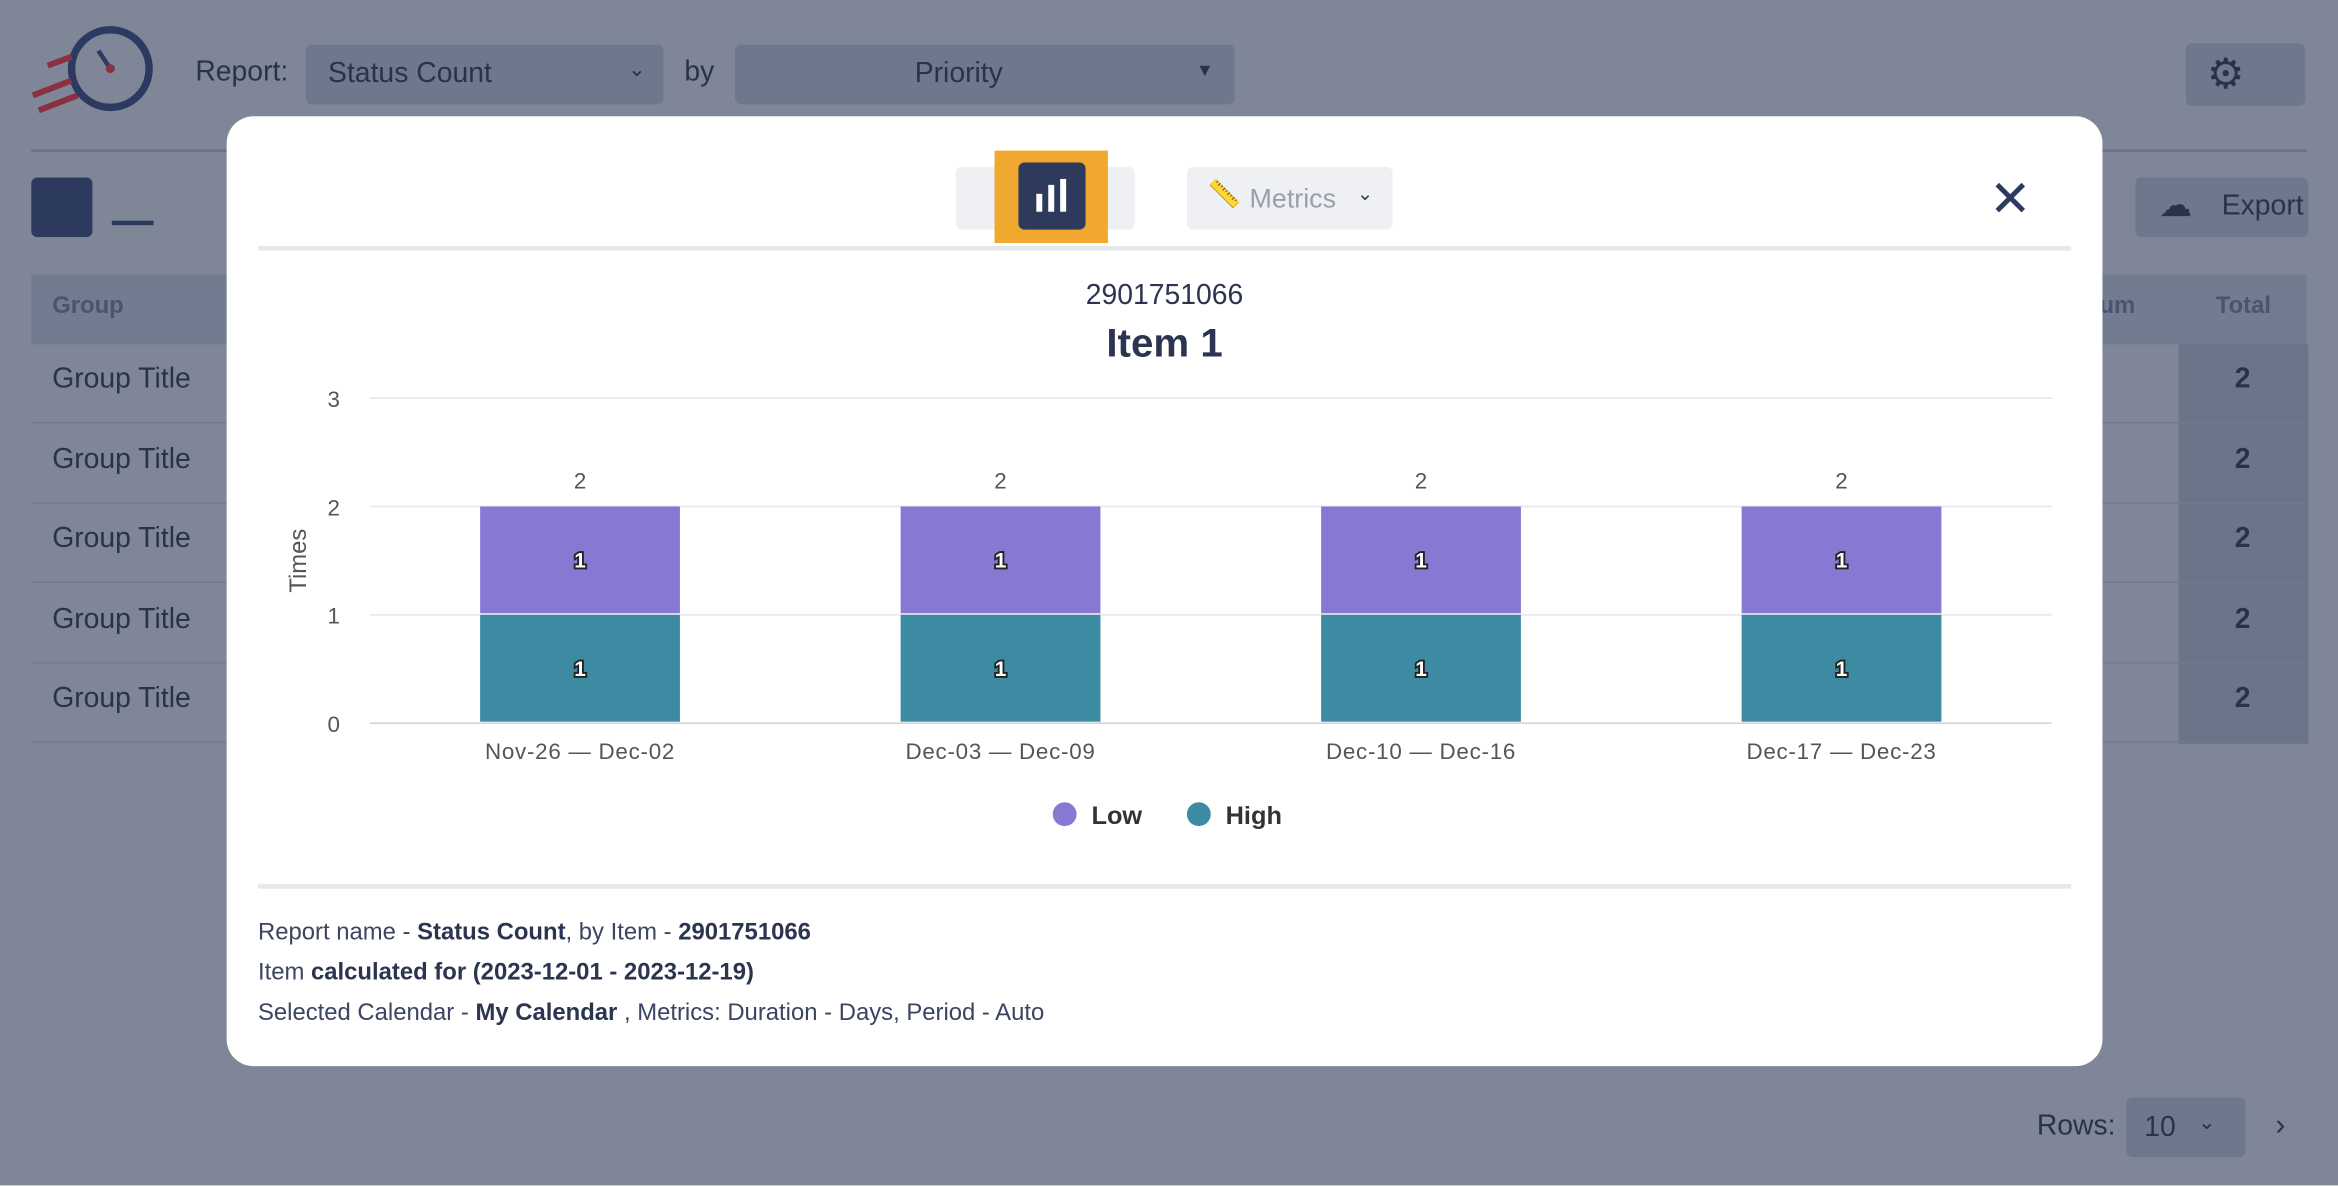  Describe the element at coordinates (2245, 74) in the screenshot. I see `settings-button: ⚙` at that location.